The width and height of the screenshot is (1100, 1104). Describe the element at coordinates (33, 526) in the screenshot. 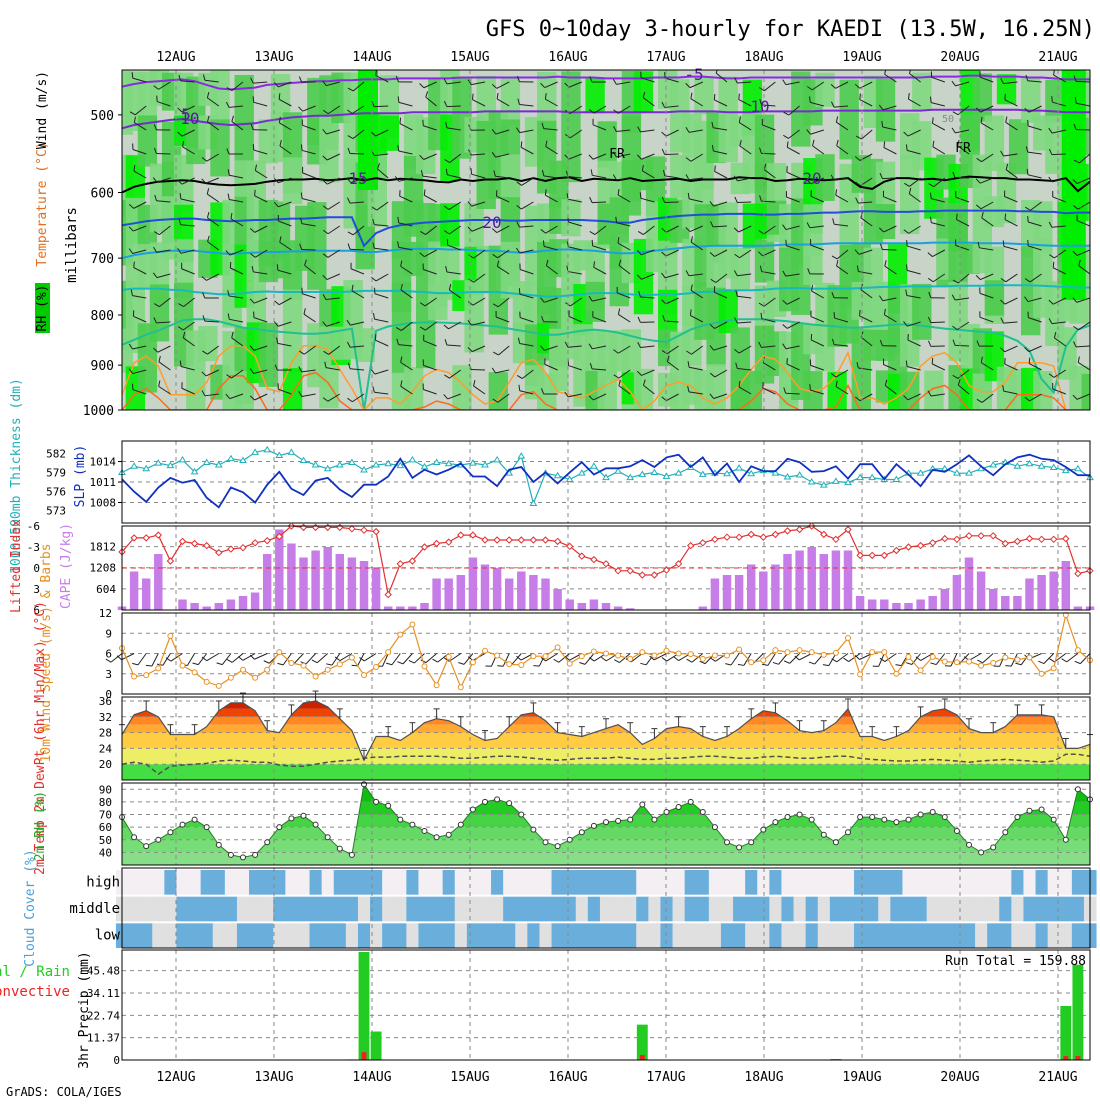

I see `lifted-index-tick-label: -6` at that location.